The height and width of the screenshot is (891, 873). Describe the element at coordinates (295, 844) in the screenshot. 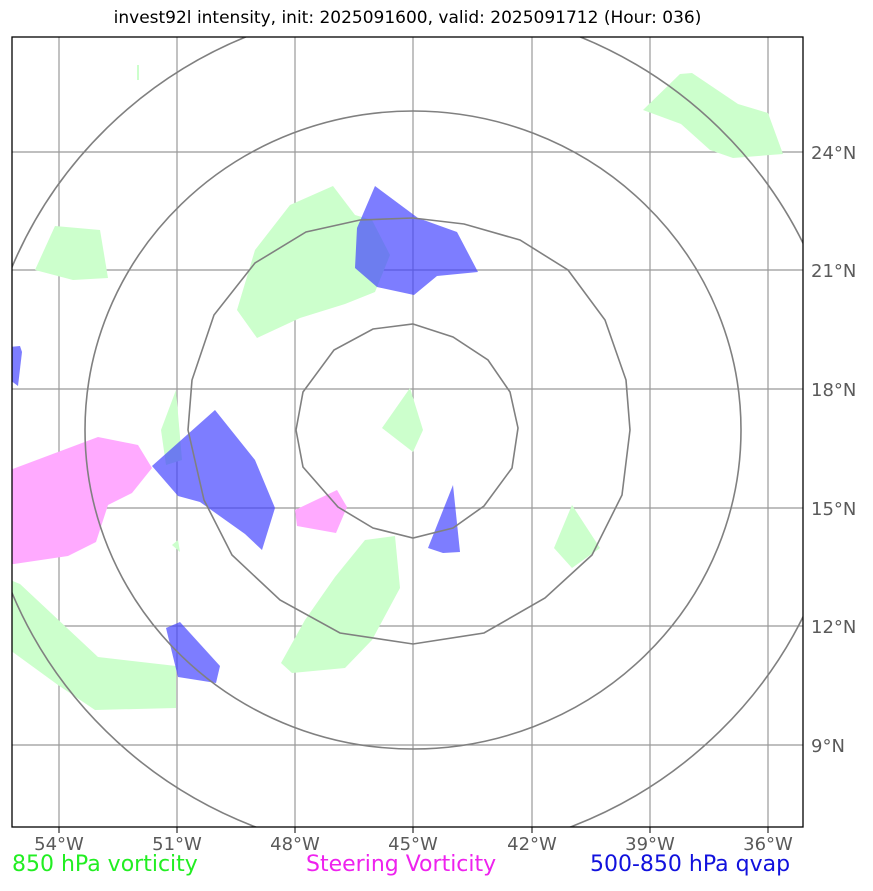

I see `lon-label: 48°W` at that location.